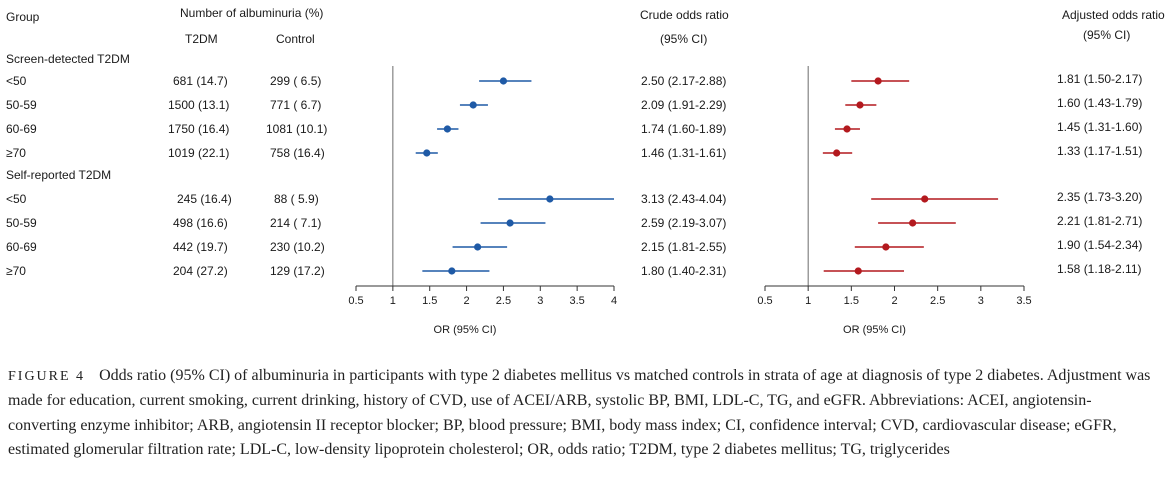 The height and width of the screenshot is (502, 1170). What do you see at coordinates (684, 15) in the screenshot?
I see `crude-or-header: Crude odds ratio` at bounding box center [684, 15].